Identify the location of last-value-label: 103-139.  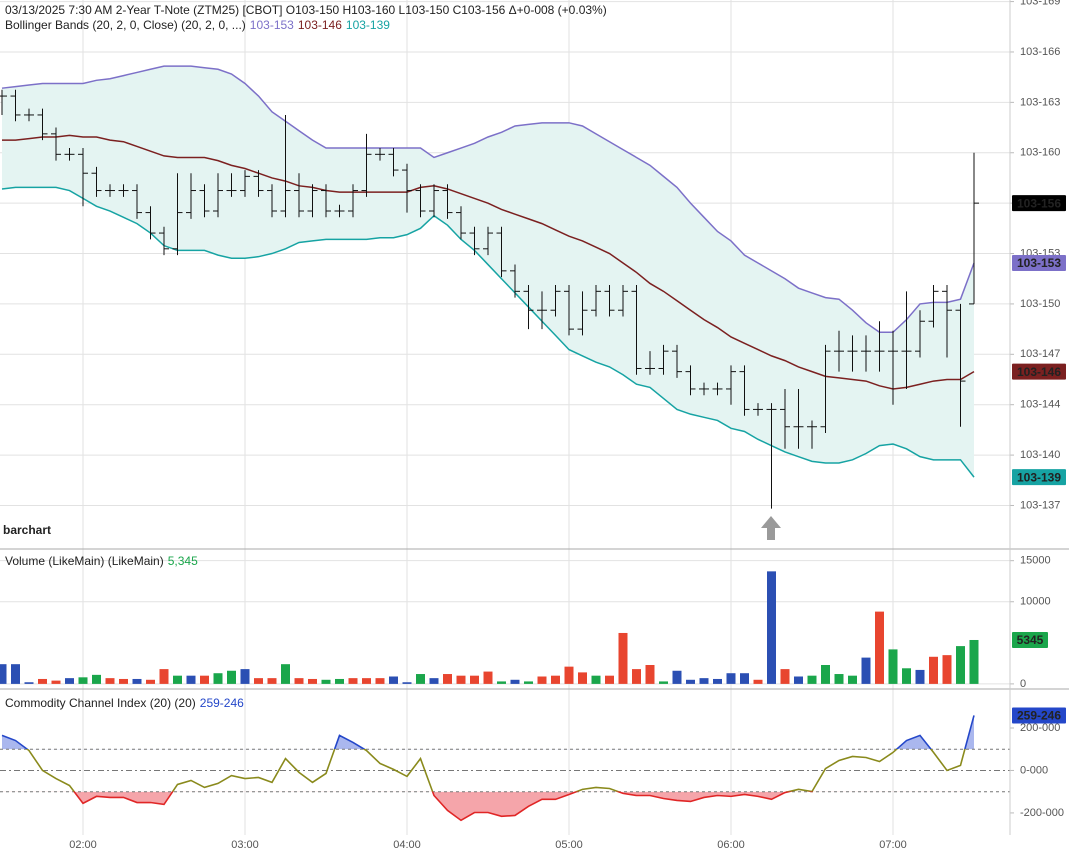
(1039, 477).